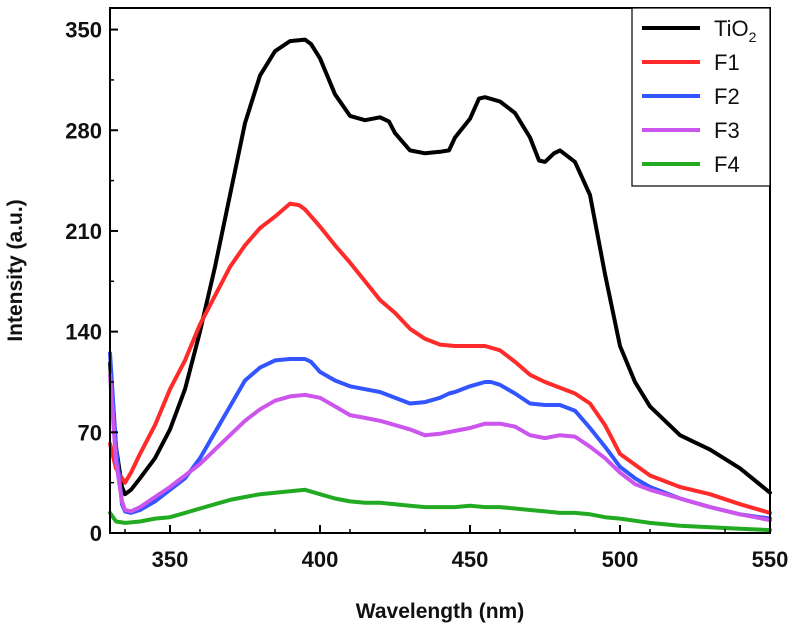 This screenshot has height=634, width=798. What do you see at coordinates (83, 332) in the screenshot?
I see `y-tick-label: 140` at bounding box center [83, 332].